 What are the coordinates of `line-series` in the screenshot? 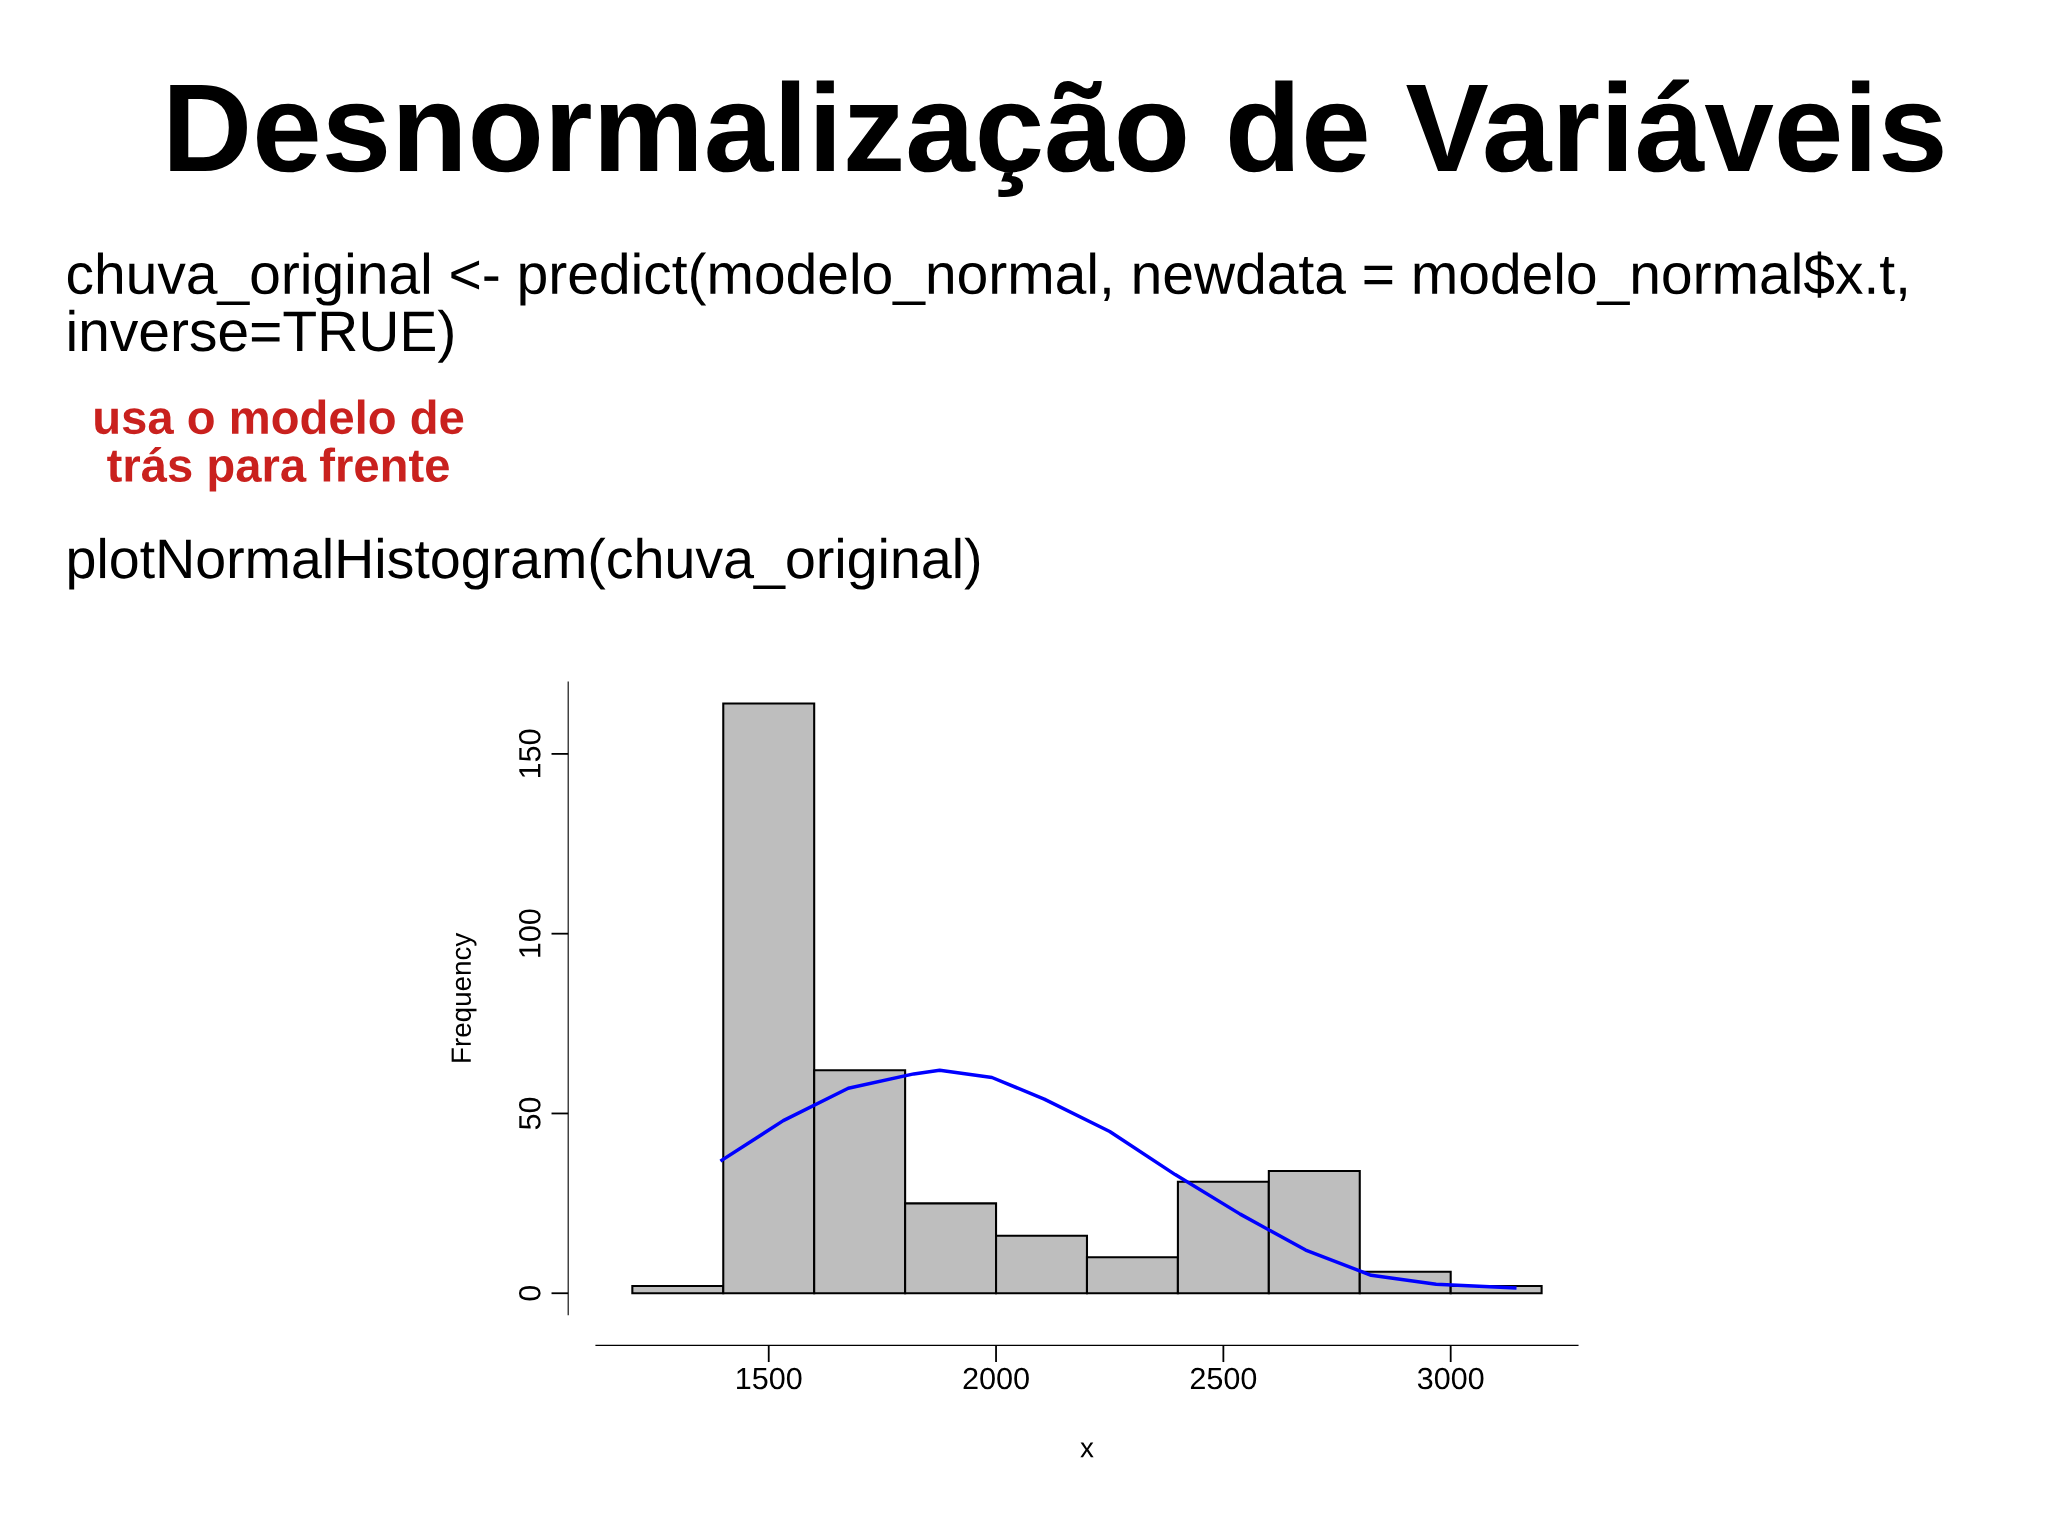 It's located at (1118, 1179).